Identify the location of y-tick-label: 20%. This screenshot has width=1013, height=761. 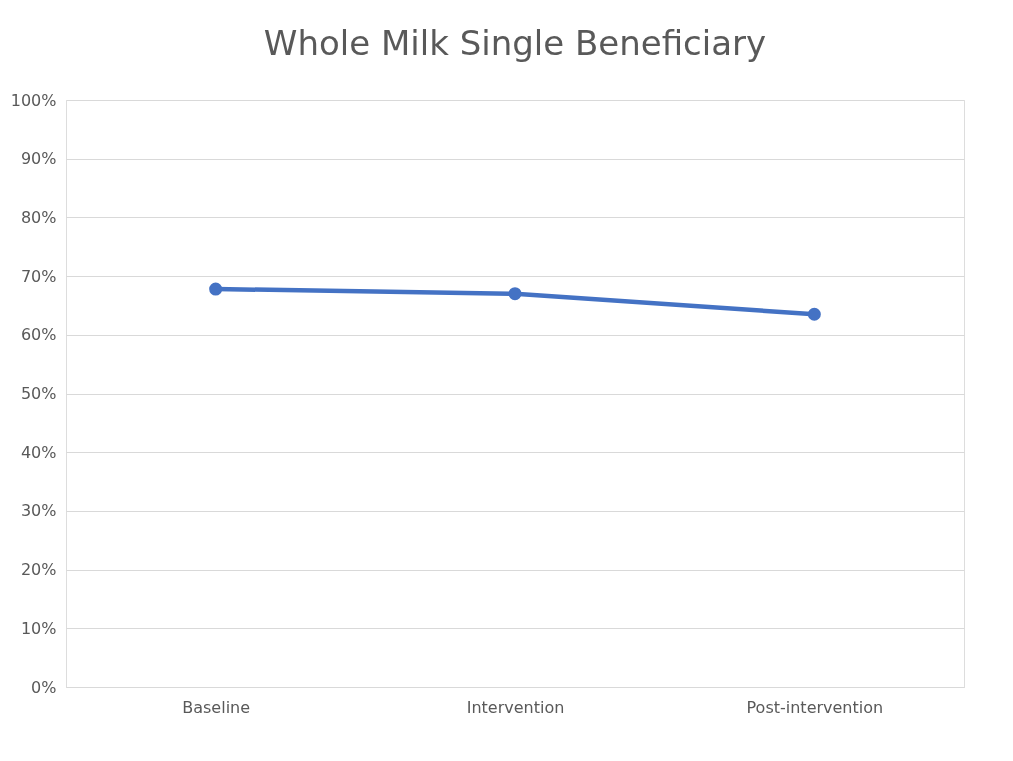
(38, 570).